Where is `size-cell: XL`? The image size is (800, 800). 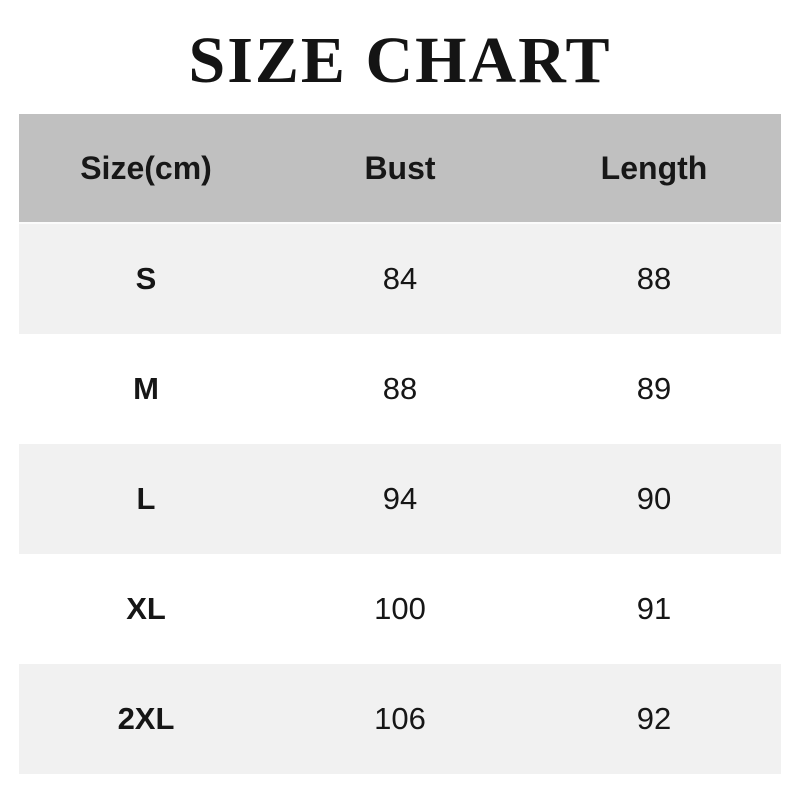
size-cell: XL is located at coordinates (146, 608).